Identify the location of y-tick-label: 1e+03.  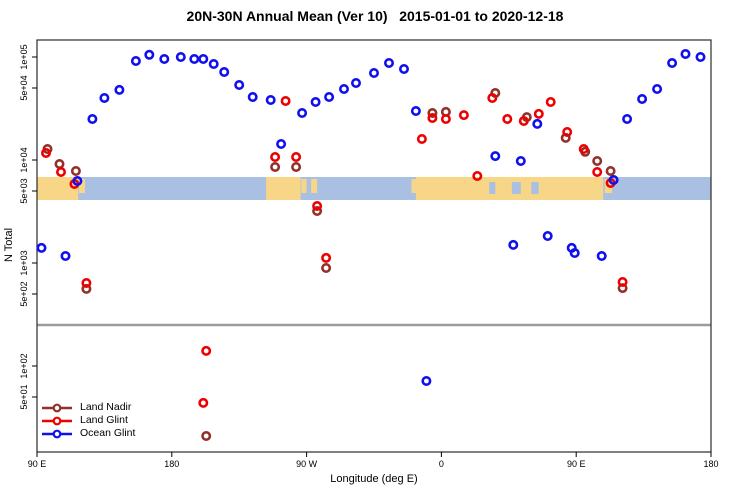
(24, 262).